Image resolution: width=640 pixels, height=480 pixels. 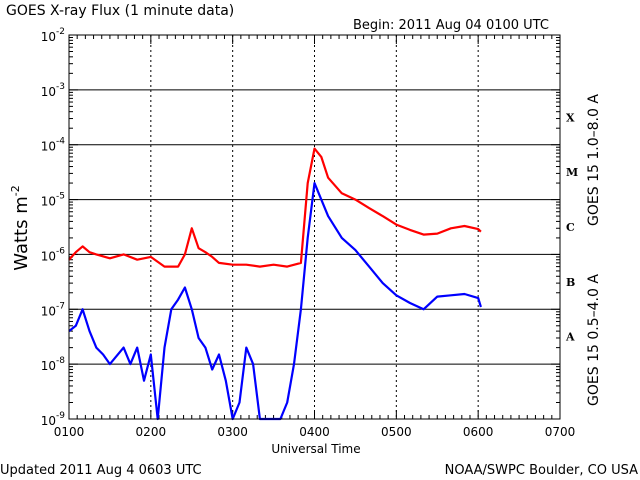 I want to click on y-tick-label: 10⁻³, so click(x=53, y=90).